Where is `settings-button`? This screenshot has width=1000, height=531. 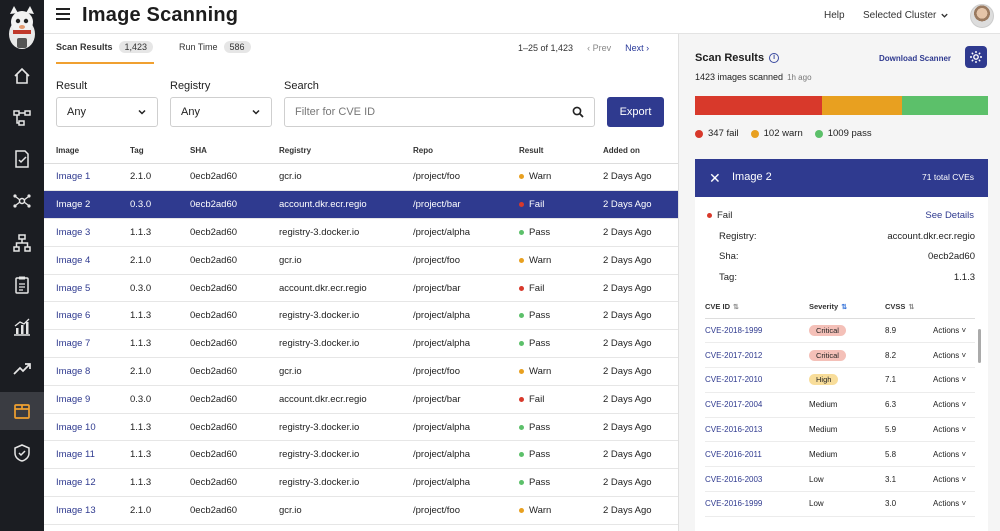 settings-button is located at coordinates (976, 57).